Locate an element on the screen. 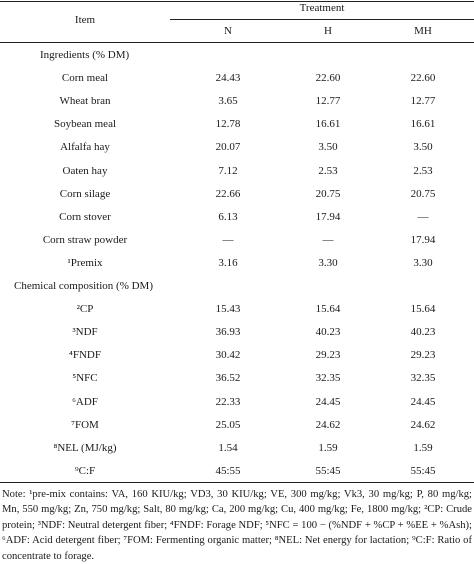 This screenshot has width=474, height=564. column-header: MH is located at coordinates (423, 31).